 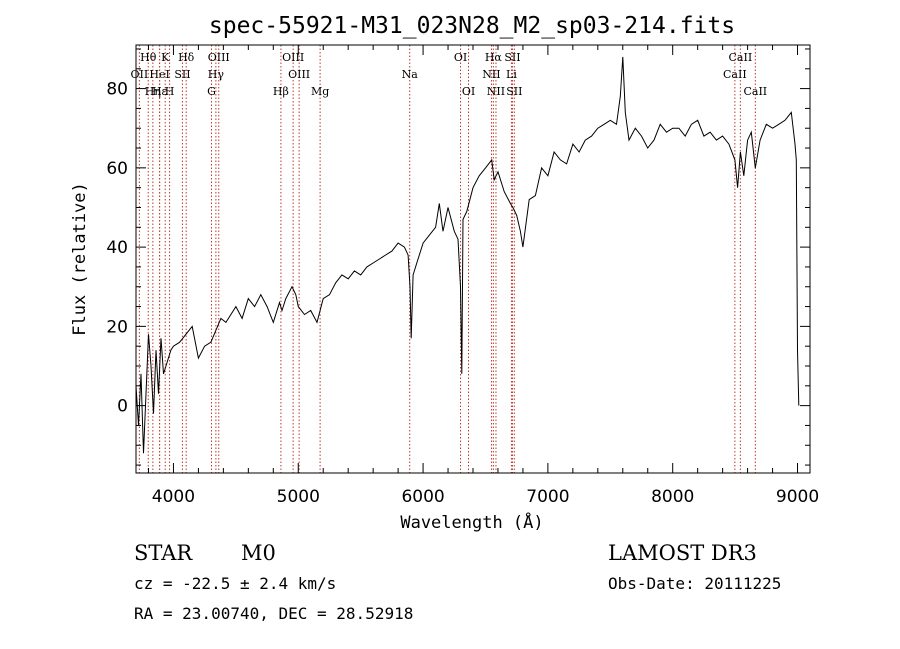 What do you see at coordinates (140, 74) in the screenshot?
I see `spectral-line-label: OII` at bounding box center [140, 74].